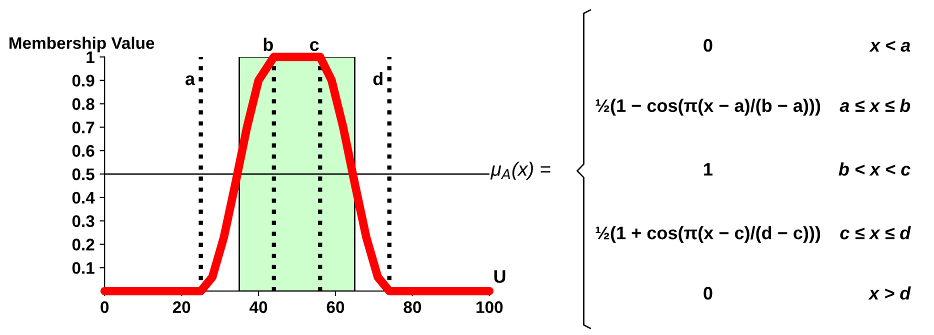 This screenshot has width=934, height=335. Describe the element at coordinates (708, 107) in the screenshot. I see `text: ½(1 − cos(π(x − a)/(b − a)))` at that location.